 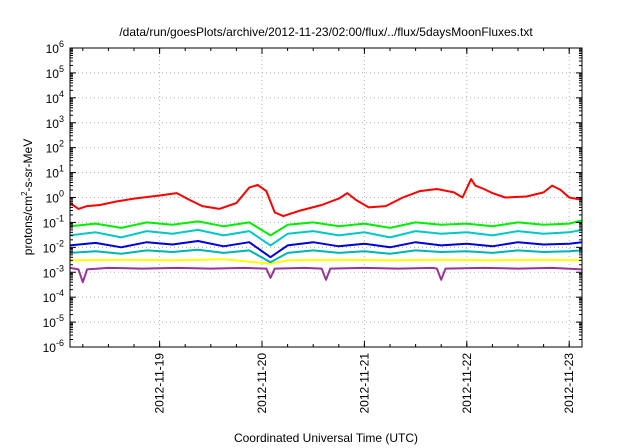 What do you see at coordinates (569, 383) in the screenshot?
I see `x-tick-label: 2012-11-23` at bounding box center [569, 383].